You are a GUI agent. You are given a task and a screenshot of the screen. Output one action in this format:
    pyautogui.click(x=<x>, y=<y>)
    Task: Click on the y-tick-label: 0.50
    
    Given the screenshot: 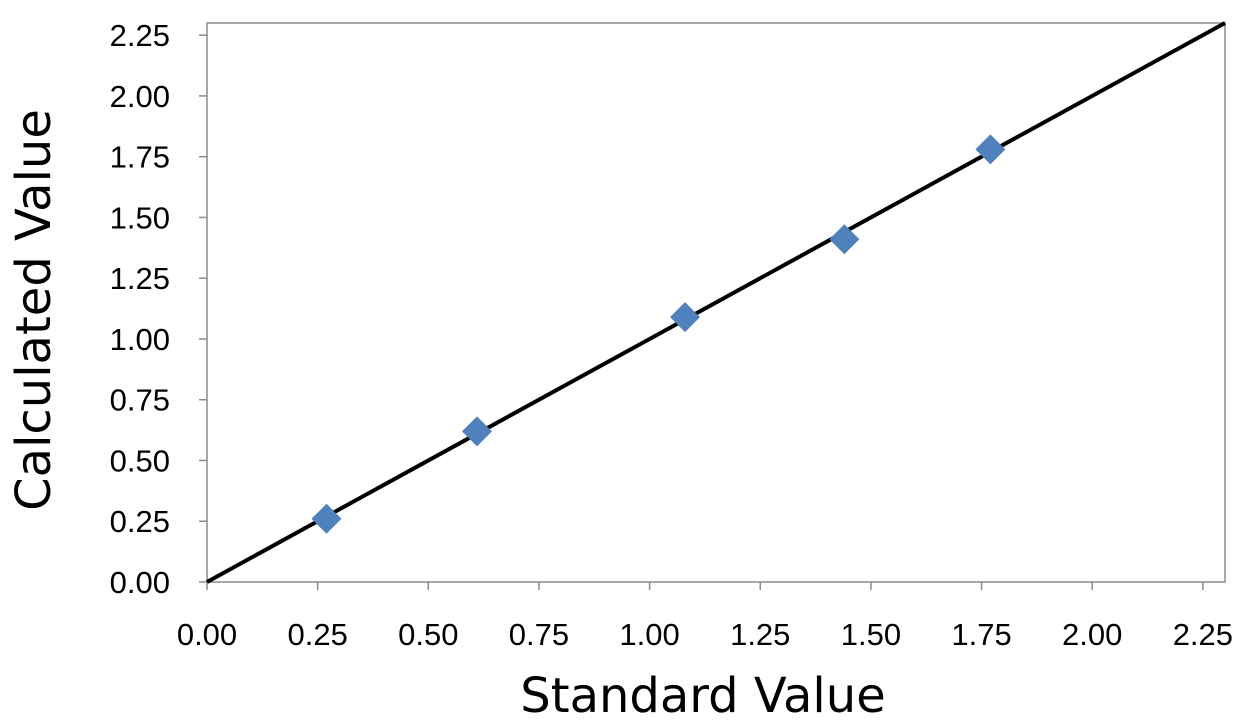 What is the action you would take?
    pyautogui.click(x=140, y=460)
    